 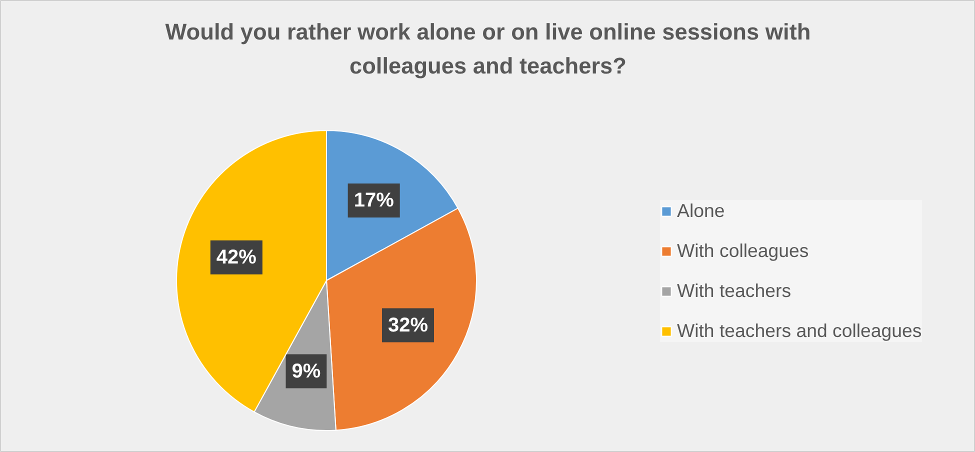 What do you see at coordinates (799, 331) in the screenshot?
I see `legend-label: With teachers and colleagues` at bounding box center [799, 331].